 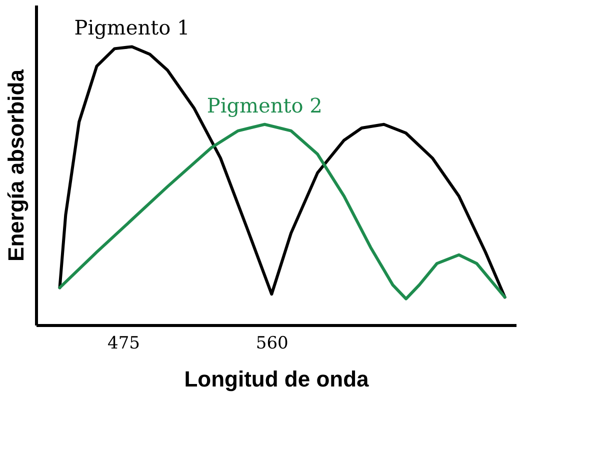 I want to click on x-axis-title: Longitud de onda, so click(x=277, y=379).